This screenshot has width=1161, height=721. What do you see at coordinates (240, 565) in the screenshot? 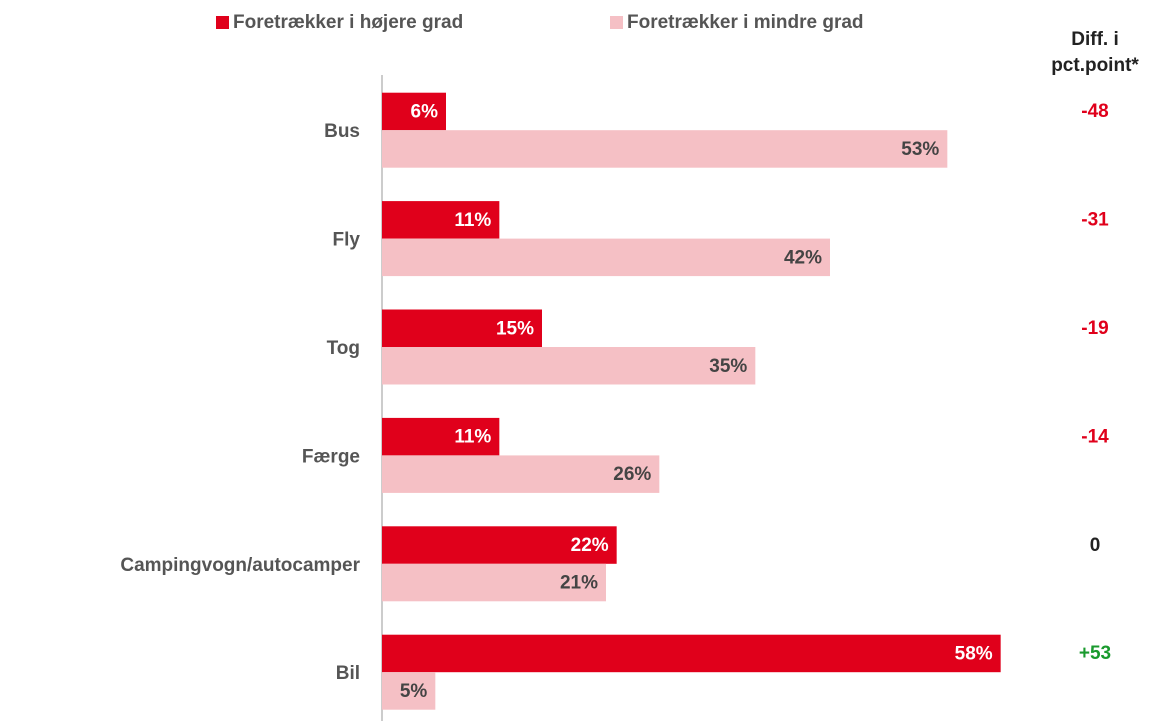
I see `category-label: Campingvogn/autocamper` at bounding box center [240, 565].